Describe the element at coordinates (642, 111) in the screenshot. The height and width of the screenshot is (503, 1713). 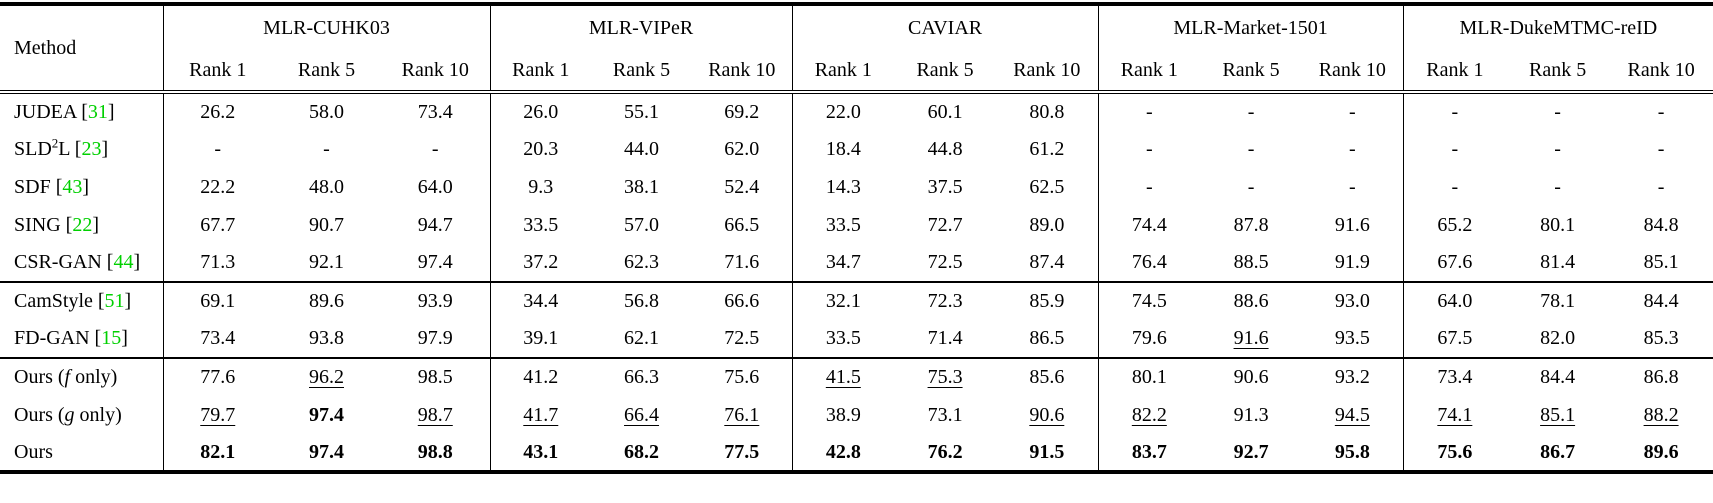
I see `text-segment: 55.1` at that location.